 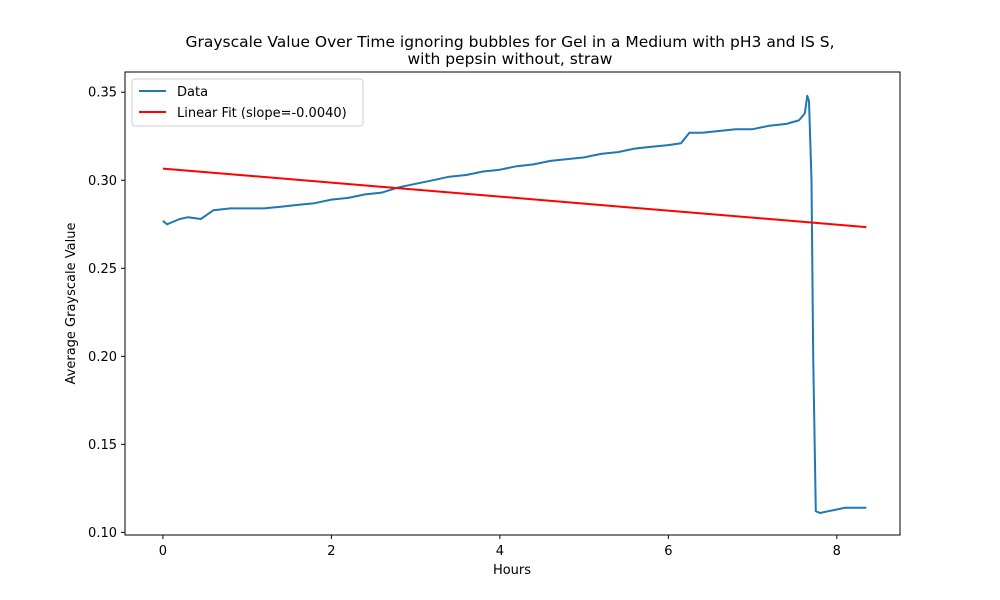 I want to click on y-axis-label: Average Grayscale Value, so click(x=71, y=304).